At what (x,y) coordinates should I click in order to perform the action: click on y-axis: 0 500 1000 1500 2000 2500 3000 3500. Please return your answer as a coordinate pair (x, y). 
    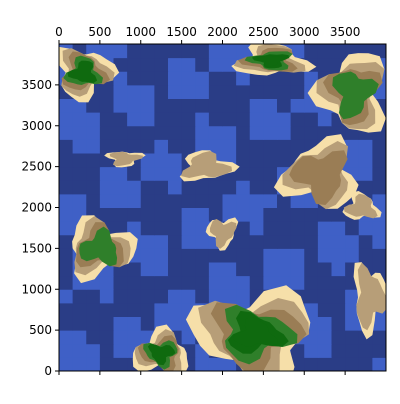
    Looking at the image, I should click on (40, 228).